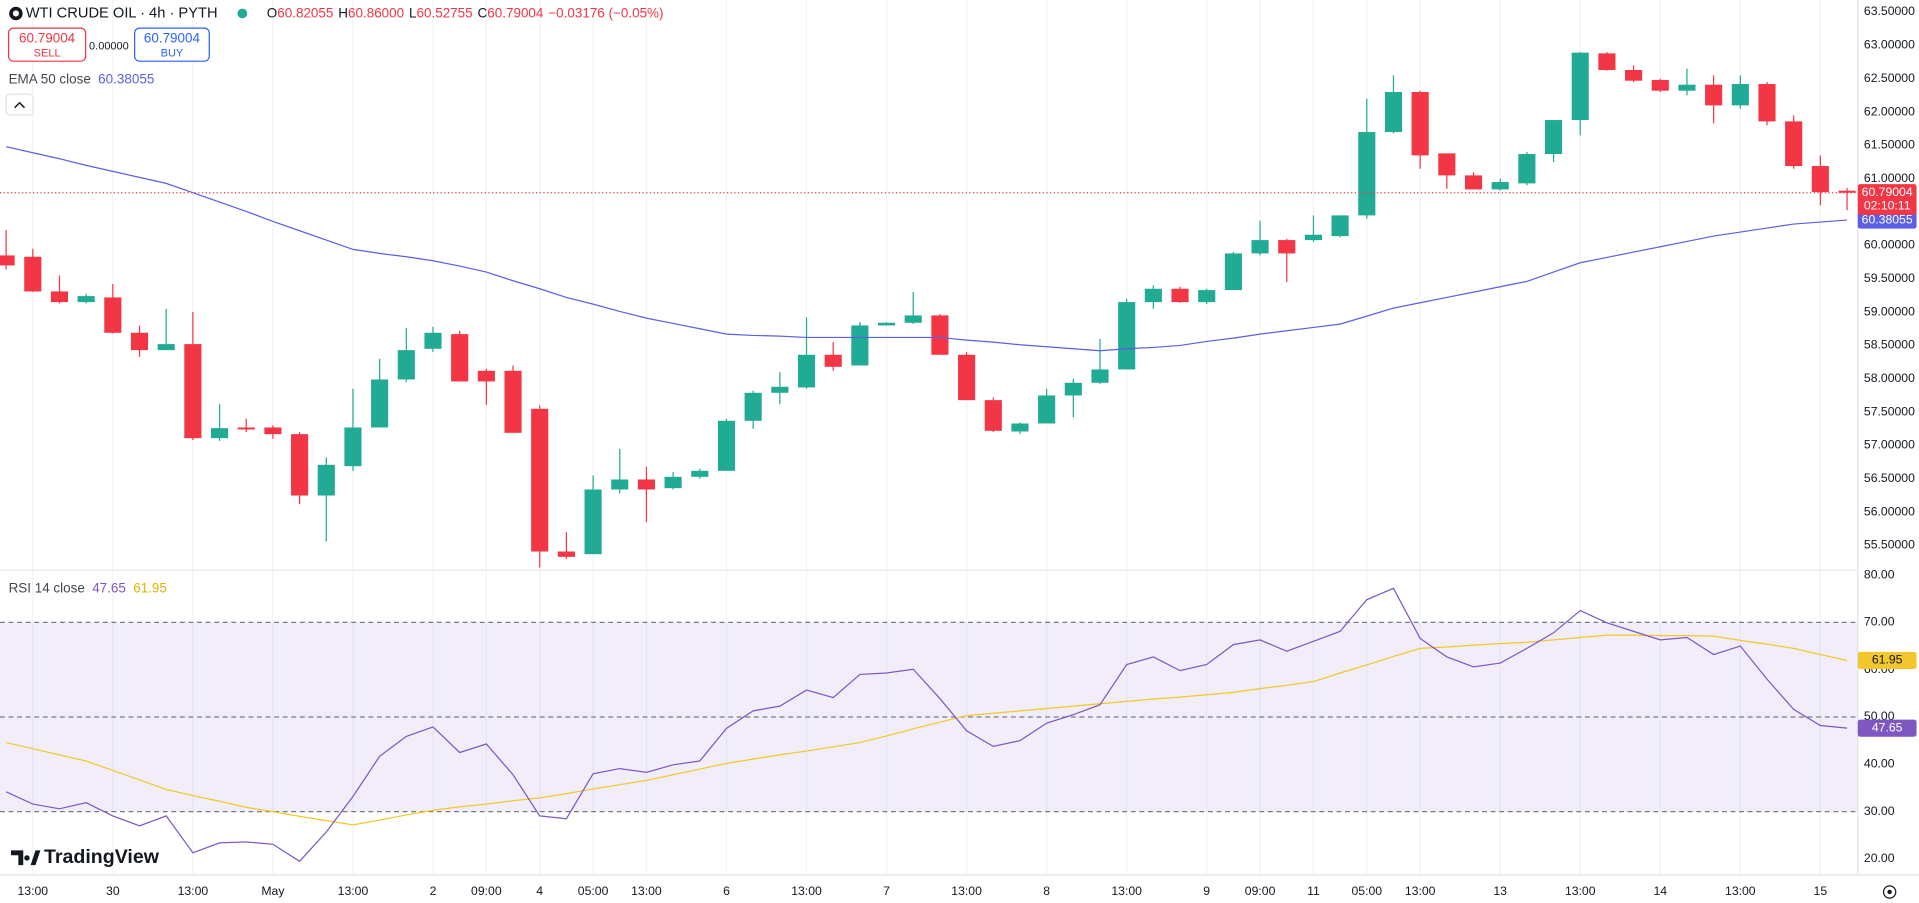 Image resolution: width=1919 pixels, height=903 pixels. Describe the element at coordinates (172, 54) in the screenshot. I see `buy-label: BUY` at that location.